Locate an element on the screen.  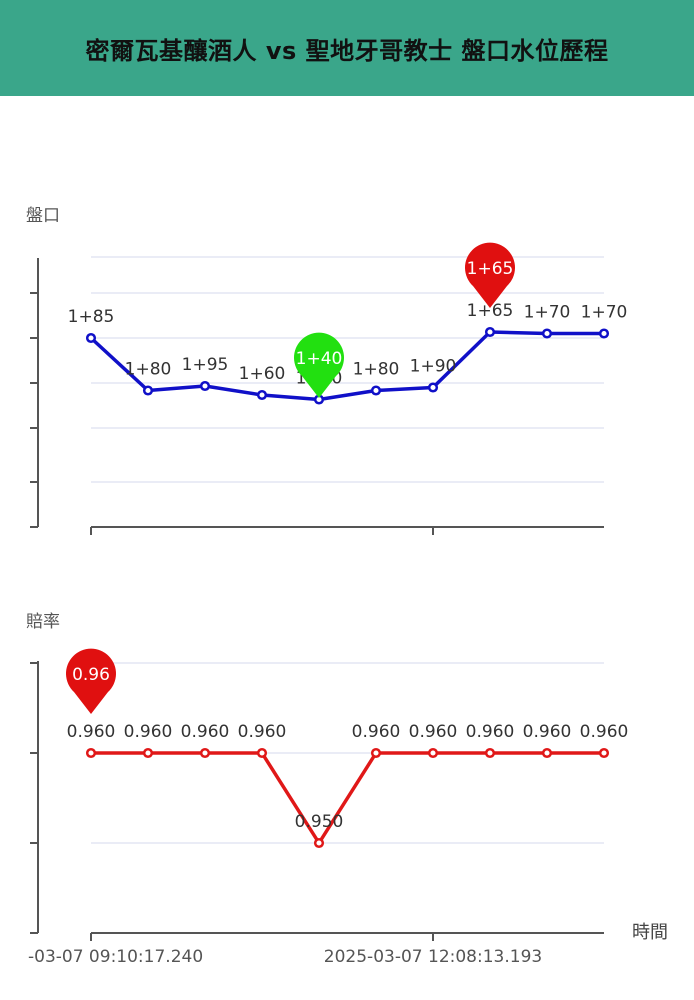
x-tick-label: 2025-03-07 12:08:13.193 is located at coordinates (433, 957).